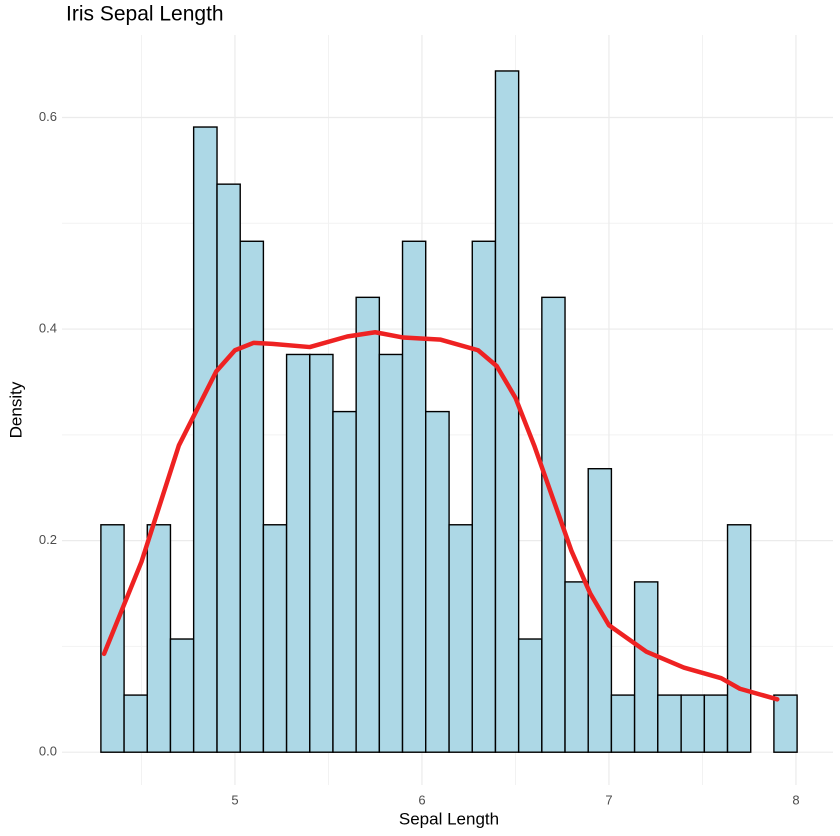  What do you see at coordinates (795, 799) in the screenshot?
I see `x-tick-label: 8` at bounding box center [795, 799].